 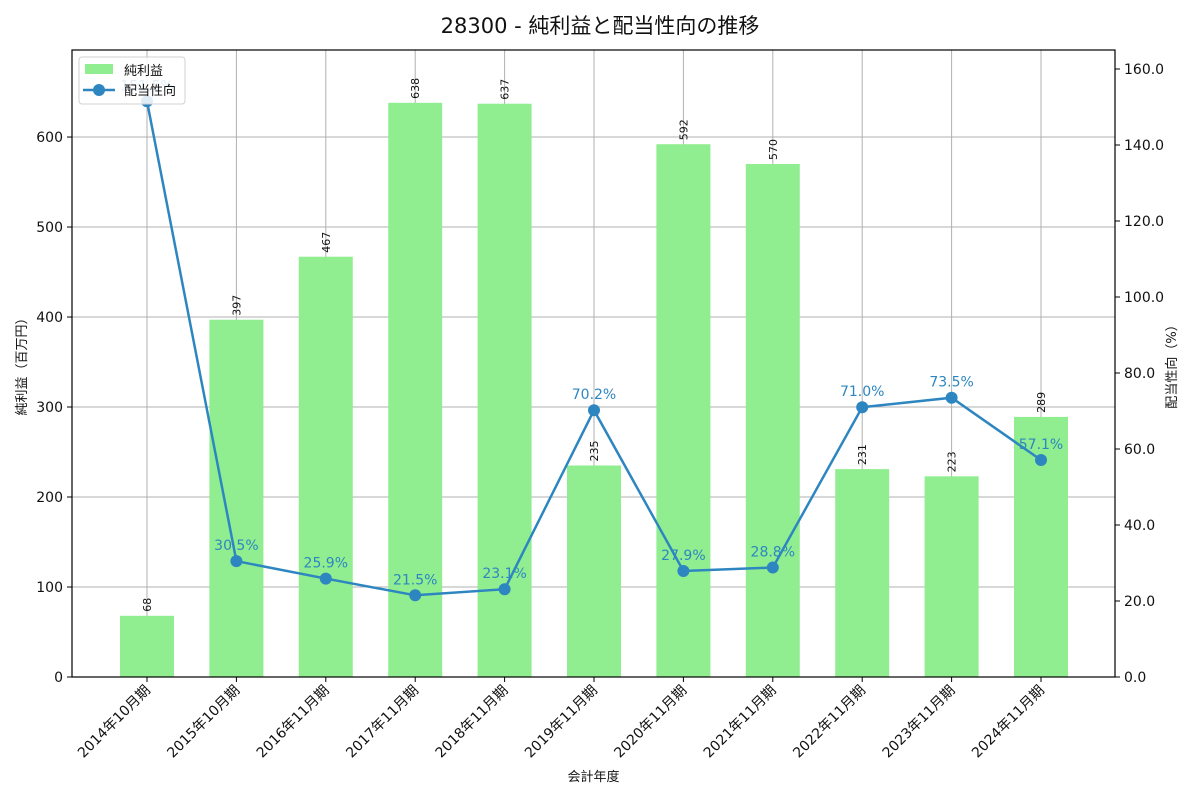 What do you see at coordinates (919, 722) in the screenshot?
I see `x-tick-label: 2023年11月期` at bounding box center [919, 722].